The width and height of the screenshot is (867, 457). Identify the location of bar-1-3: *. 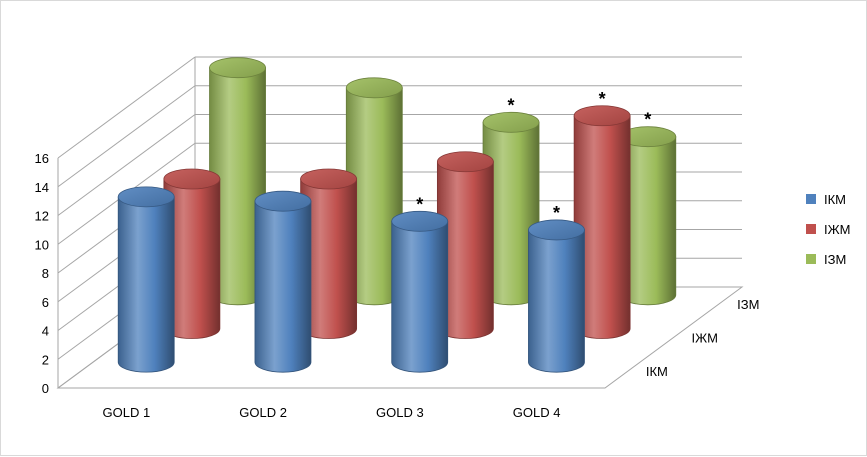
(602, 214).